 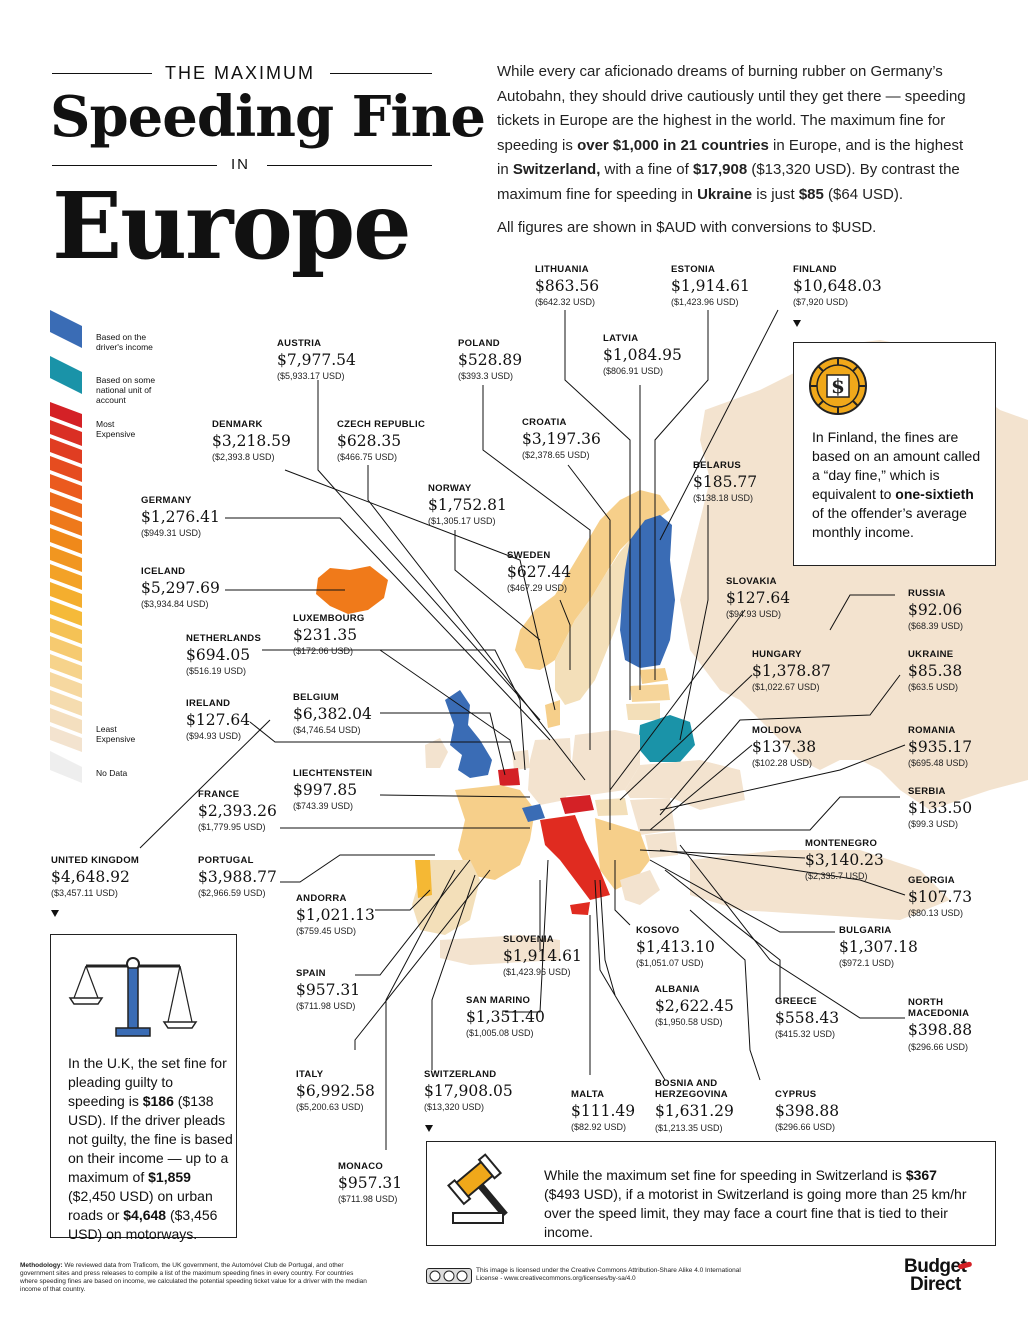 I want to click on label-albania: ALBANIA $2,622.45 ($1,950.58 USD), so click(x=694, y=1005).